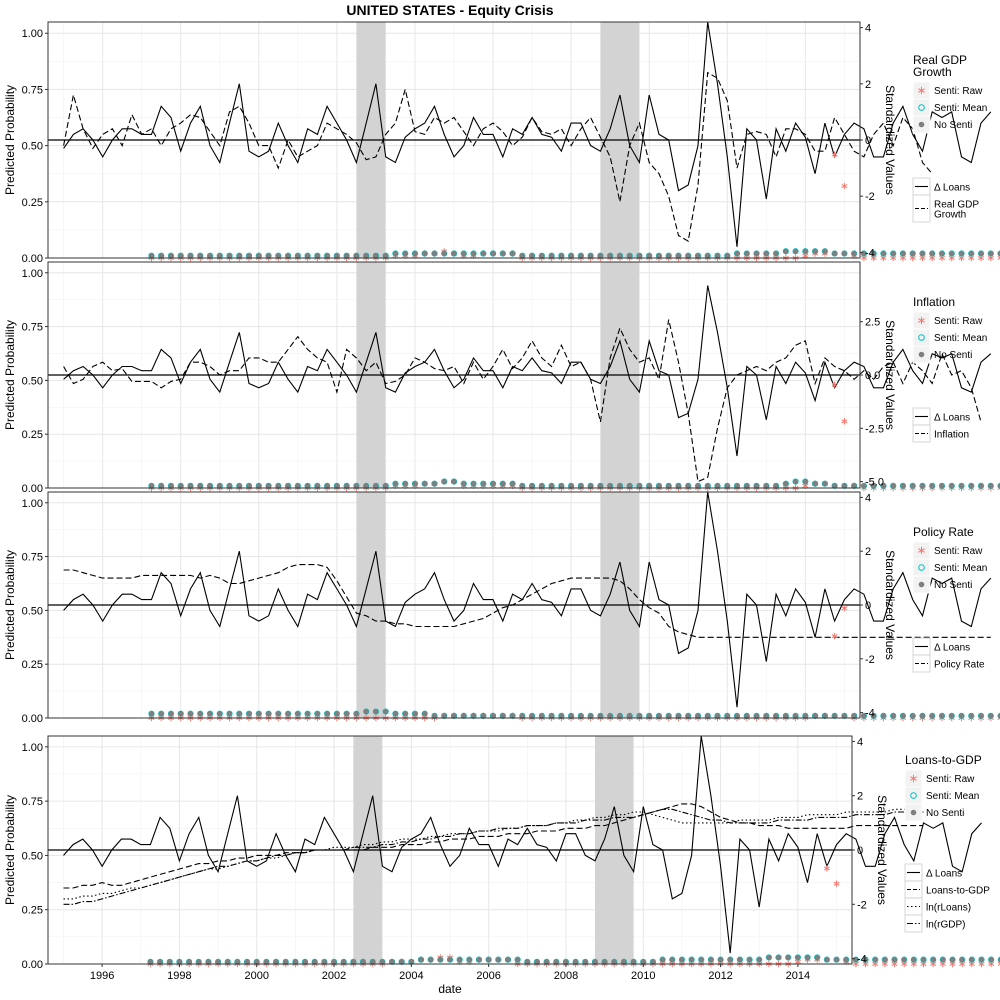 Image resolution: width=1000 pixels, height=1000 pixels. I want to click on y-left-tick-label: 0.75, so click(32, 558).